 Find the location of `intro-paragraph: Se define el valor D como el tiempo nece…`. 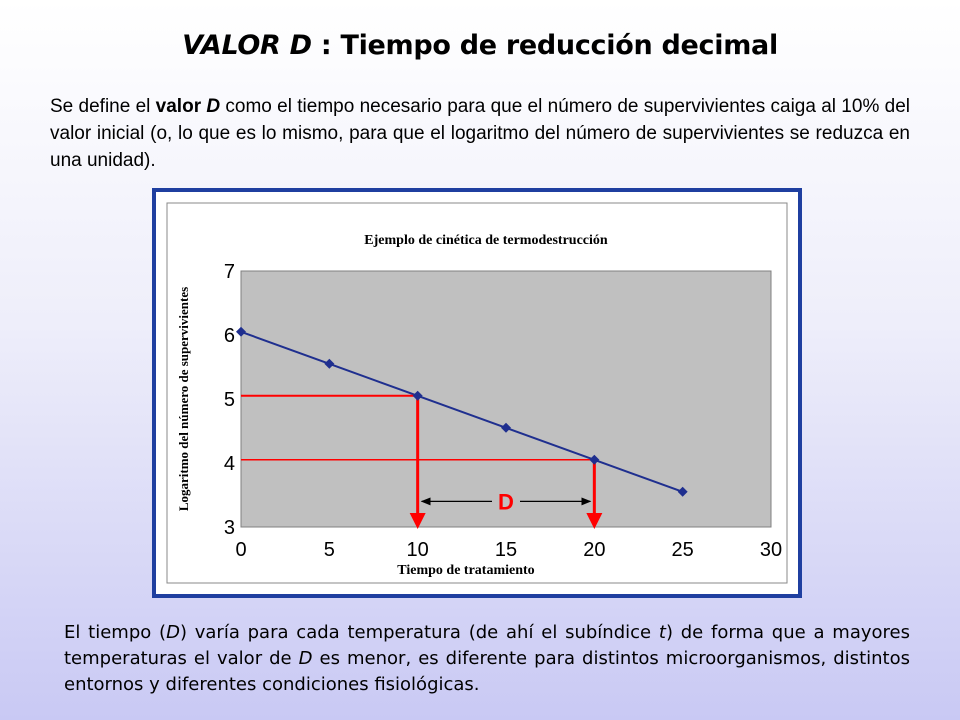

intro-paragraph: Se define el valor D como el tiempo nece… is located at coordinates (480, 133).